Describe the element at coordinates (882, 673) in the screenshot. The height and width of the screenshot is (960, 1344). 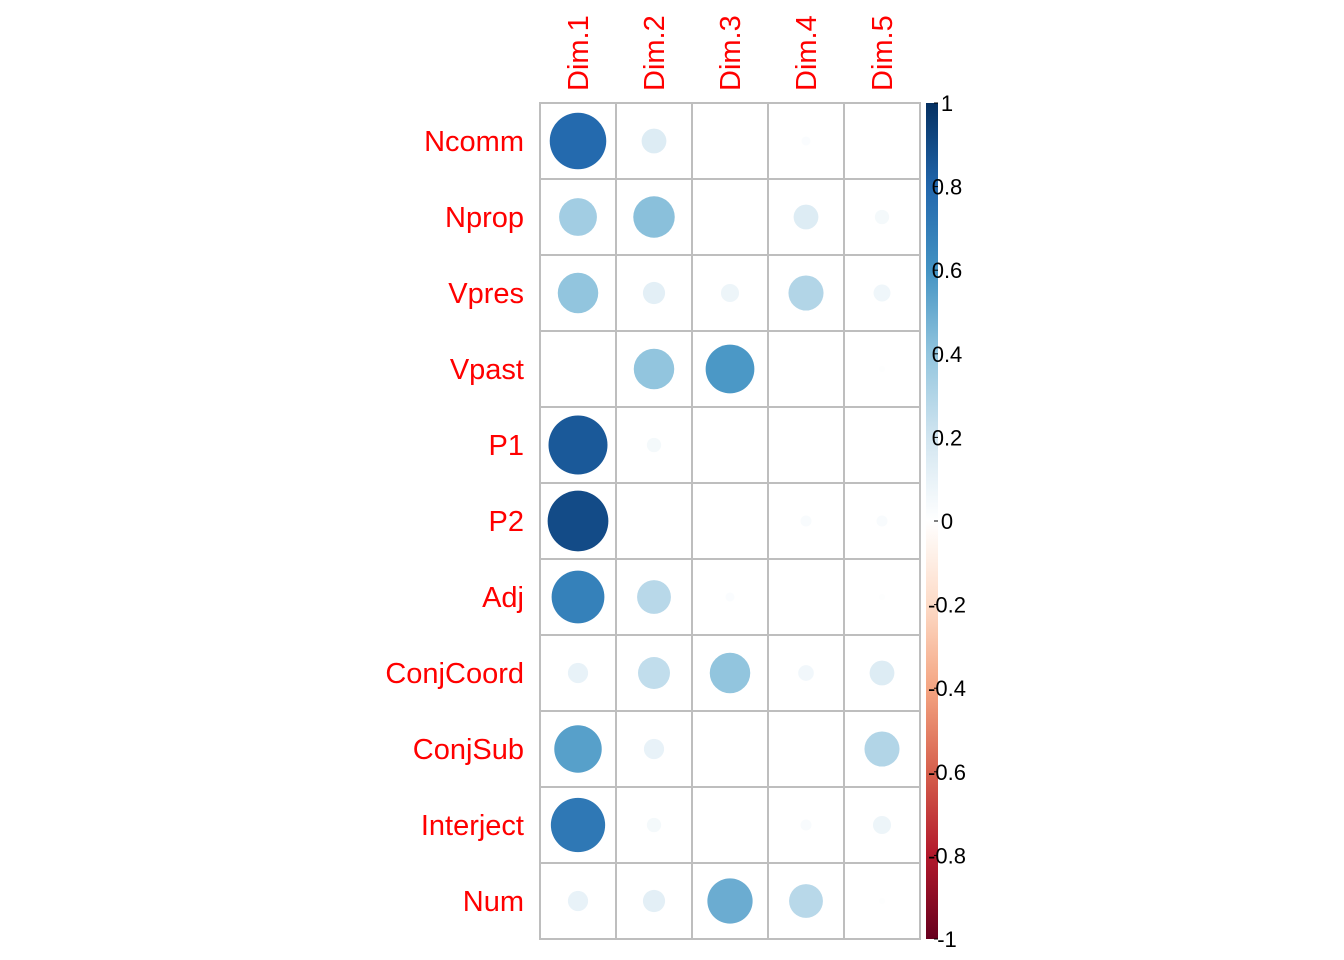
I see `circle-ConjCoord-Dim.5` at that location.